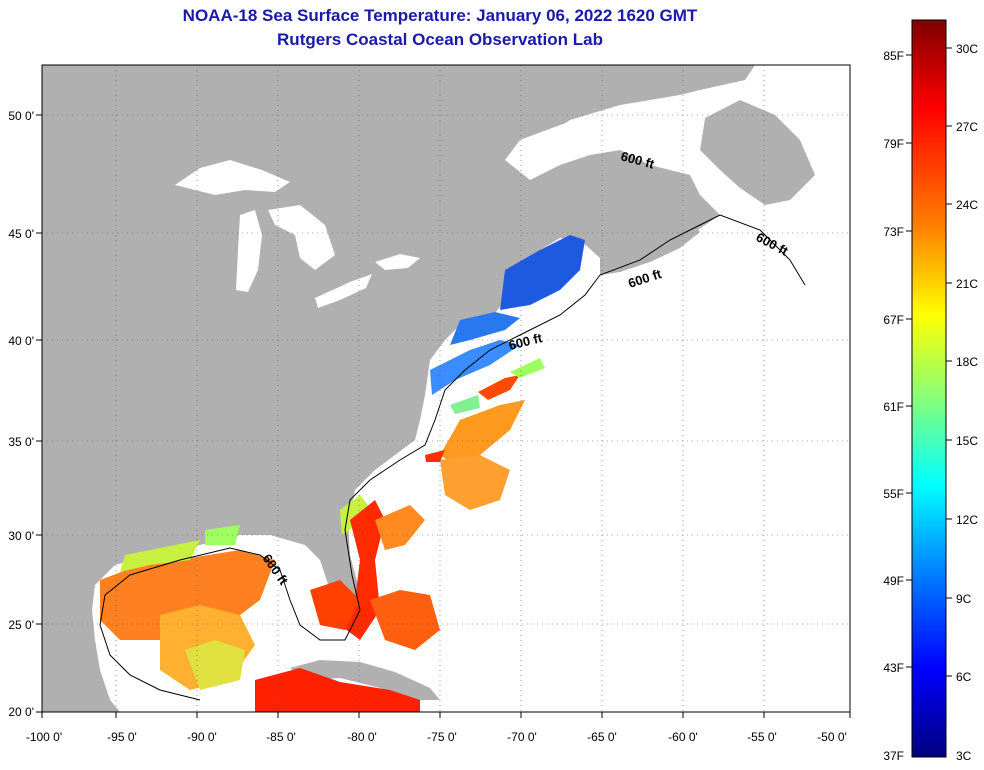  Describe the element at coordinates (683, 737) in the screenshot. I see `lon-tick-label: -60 0'` at that location.